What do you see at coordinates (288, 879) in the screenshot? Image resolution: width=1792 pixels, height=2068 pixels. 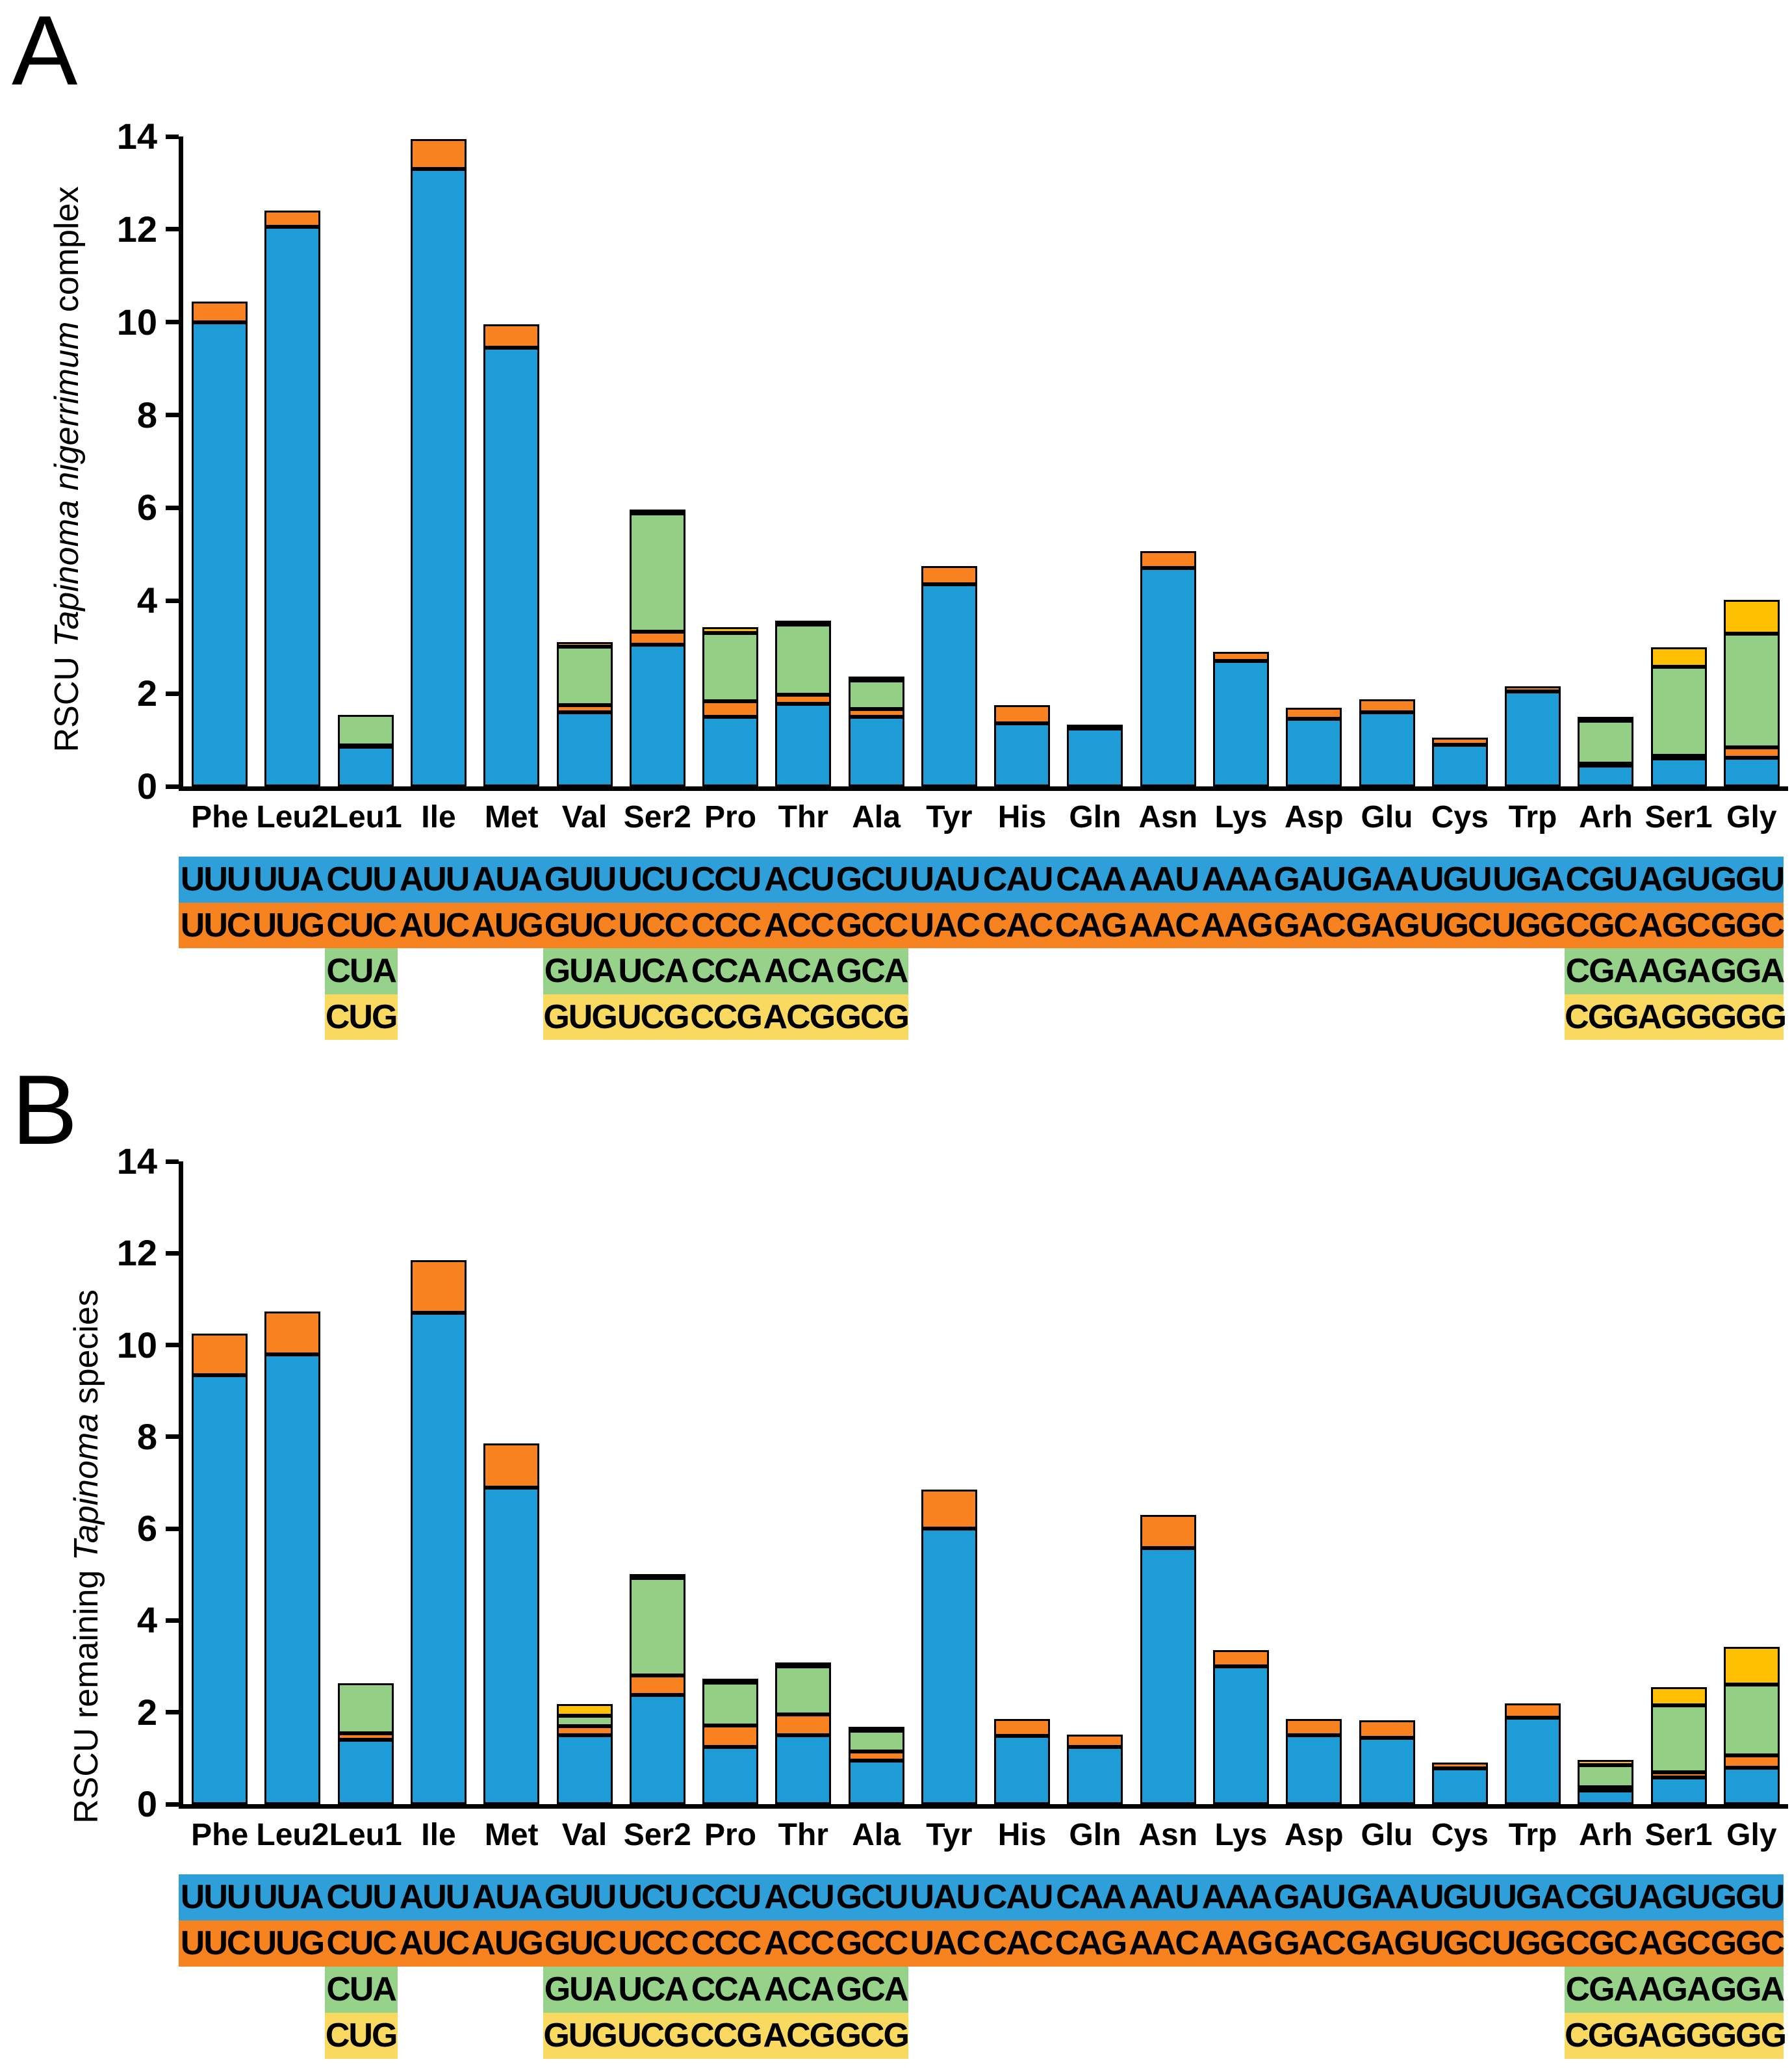 I see `codon-UUA: UUA` at bounding box center [288, 879].